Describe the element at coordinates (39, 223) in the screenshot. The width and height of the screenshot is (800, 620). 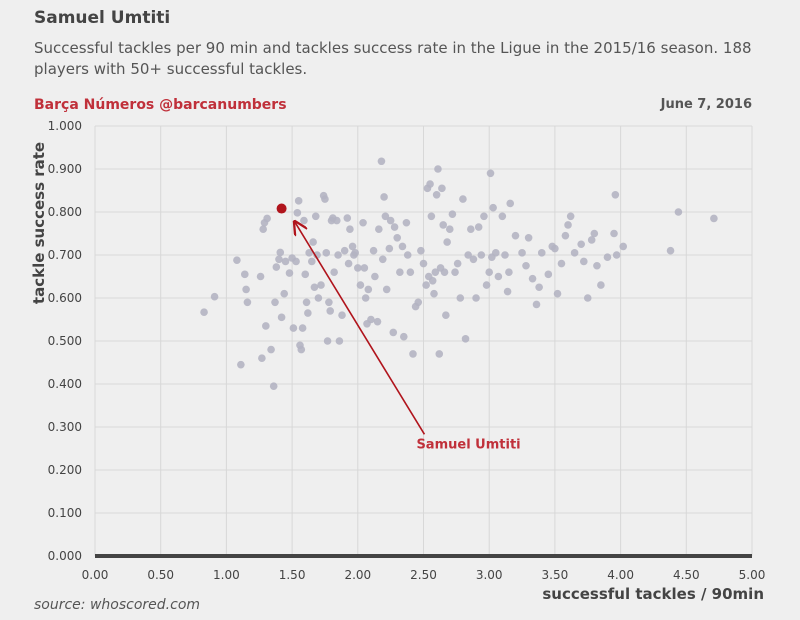
I see `y-axis-title: tackle success rate` at that location.